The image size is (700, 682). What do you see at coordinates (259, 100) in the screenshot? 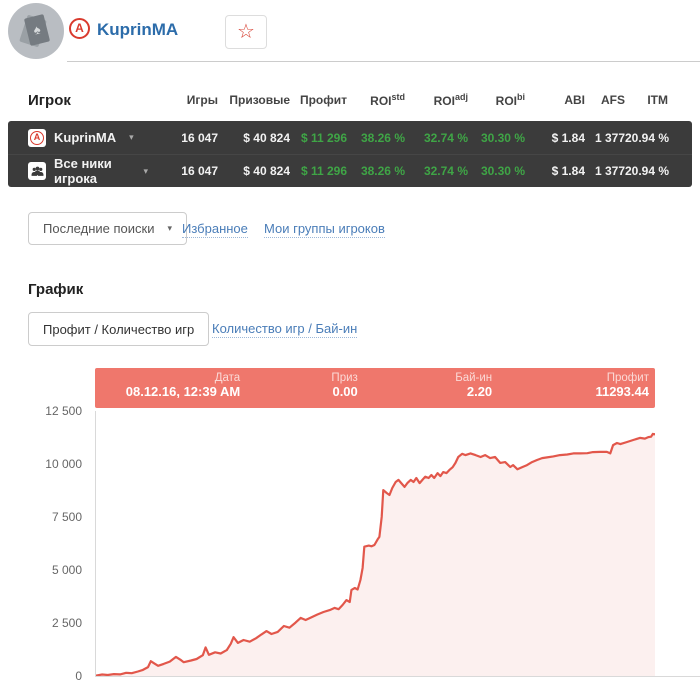
I see `column-prizes: Призовые` at bounding box center [259, 100].